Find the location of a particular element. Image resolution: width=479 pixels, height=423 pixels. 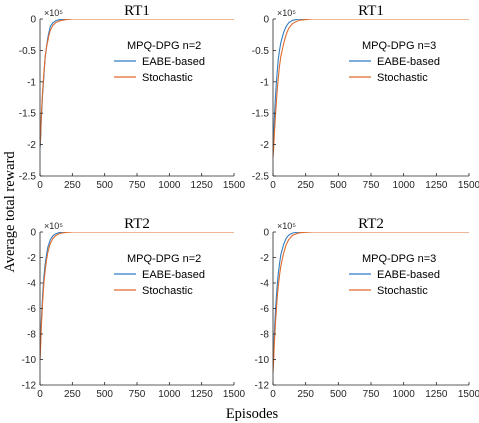

x-axis-label: Episodes is located at coordinates (252, 414).